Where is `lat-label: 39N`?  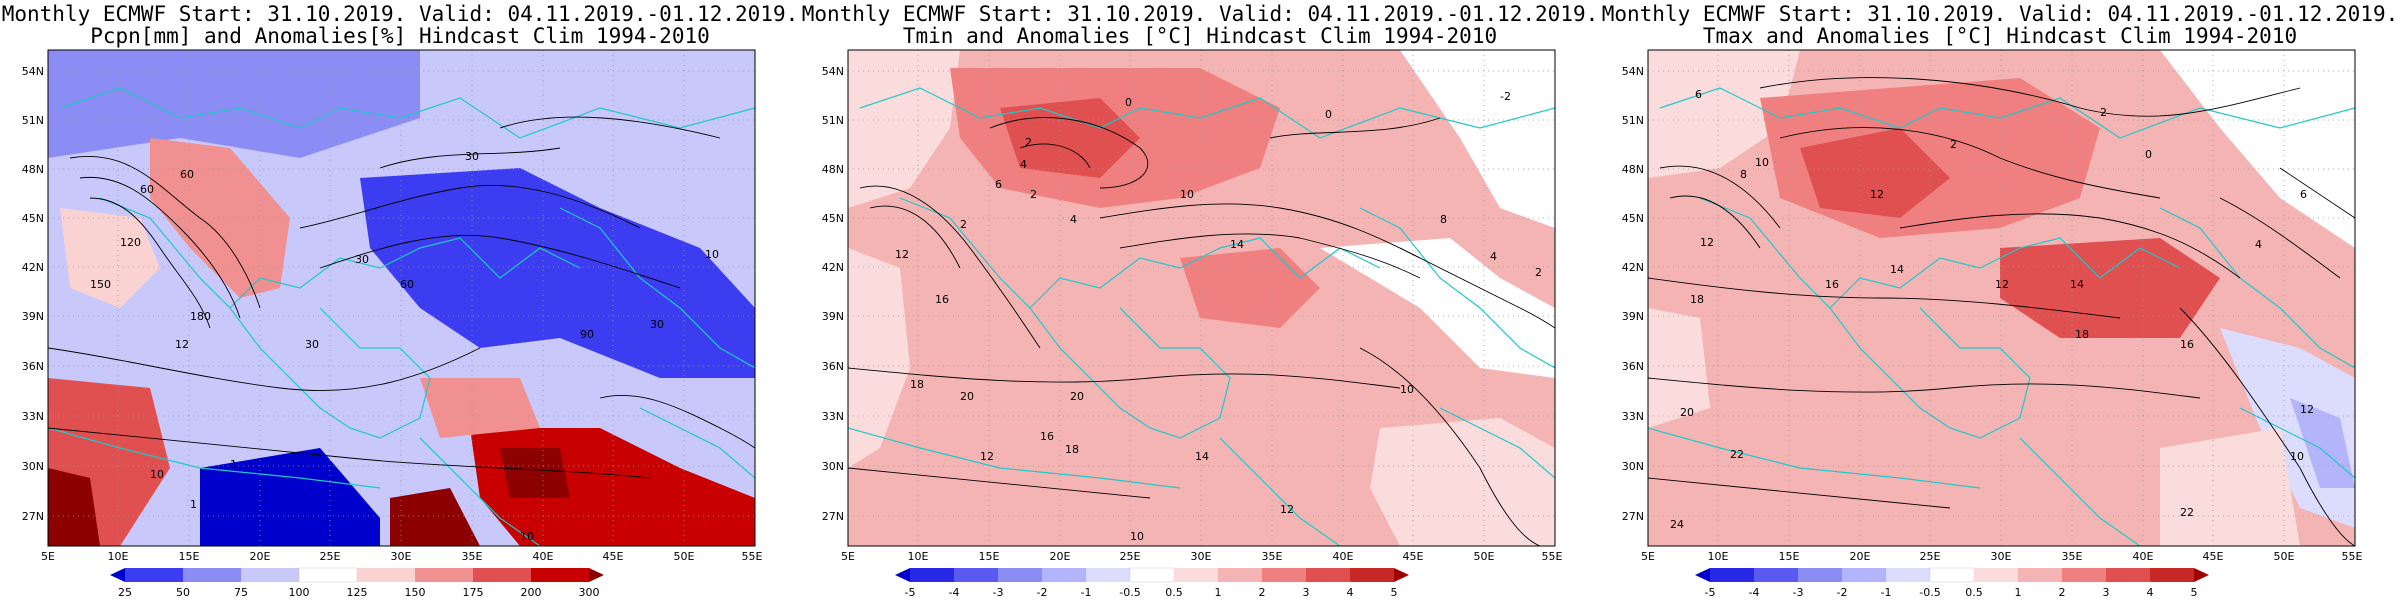 lat-label: 39N is located at coordinates (833, 316).